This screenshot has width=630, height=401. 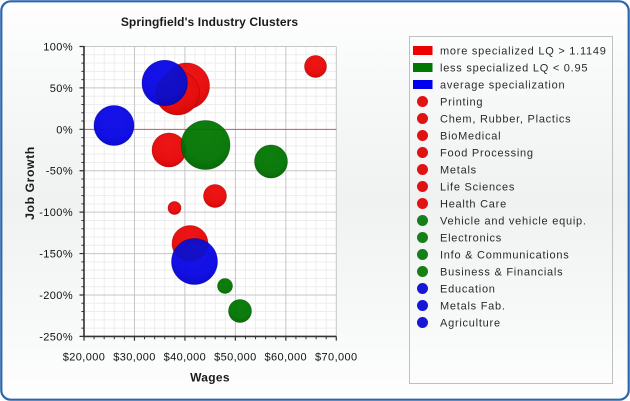 What do you see at coordinates (458, 170) in the screenshot?
I see `svg-text: Metals` at bounding box center [458, 170].